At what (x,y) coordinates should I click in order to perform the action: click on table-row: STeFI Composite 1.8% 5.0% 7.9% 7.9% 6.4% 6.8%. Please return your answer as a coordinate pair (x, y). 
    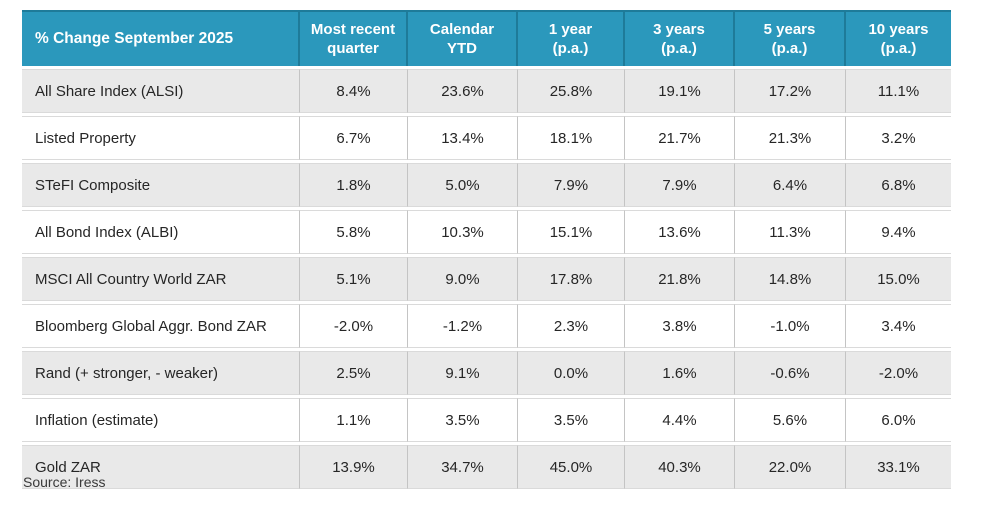
    Looking at the image, I should click on (486, 185).